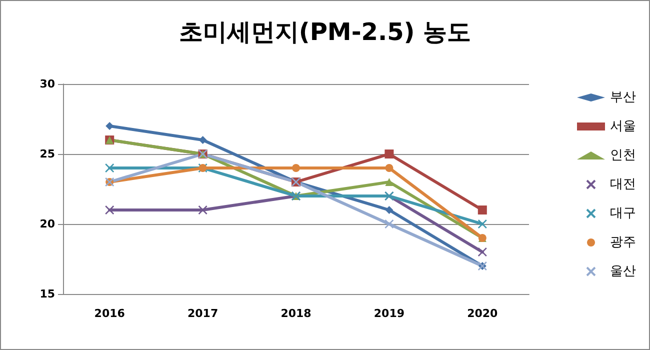 This screenshot has height=350, width=650. What do you see at coordinates (325, 32) in the screenshot?
I see `chart-title: 초미세먼지(PM-2.5) 농도` at bounding box center [325, 32].